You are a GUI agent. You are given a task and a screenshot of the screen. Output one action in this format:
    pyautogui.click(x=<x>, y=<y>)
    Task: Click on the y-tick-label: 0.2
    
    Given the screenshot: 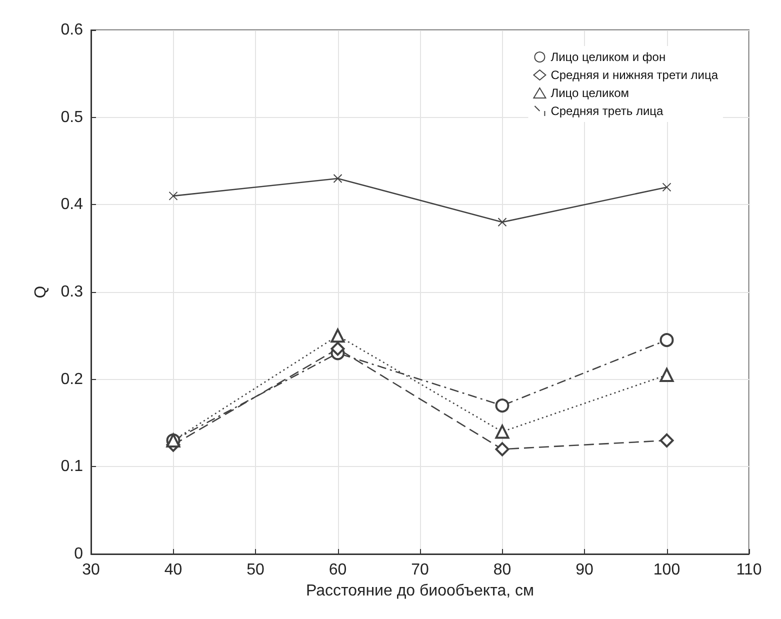 What is the action you would take?
    pyautogui.click(x=72, y=379)
    